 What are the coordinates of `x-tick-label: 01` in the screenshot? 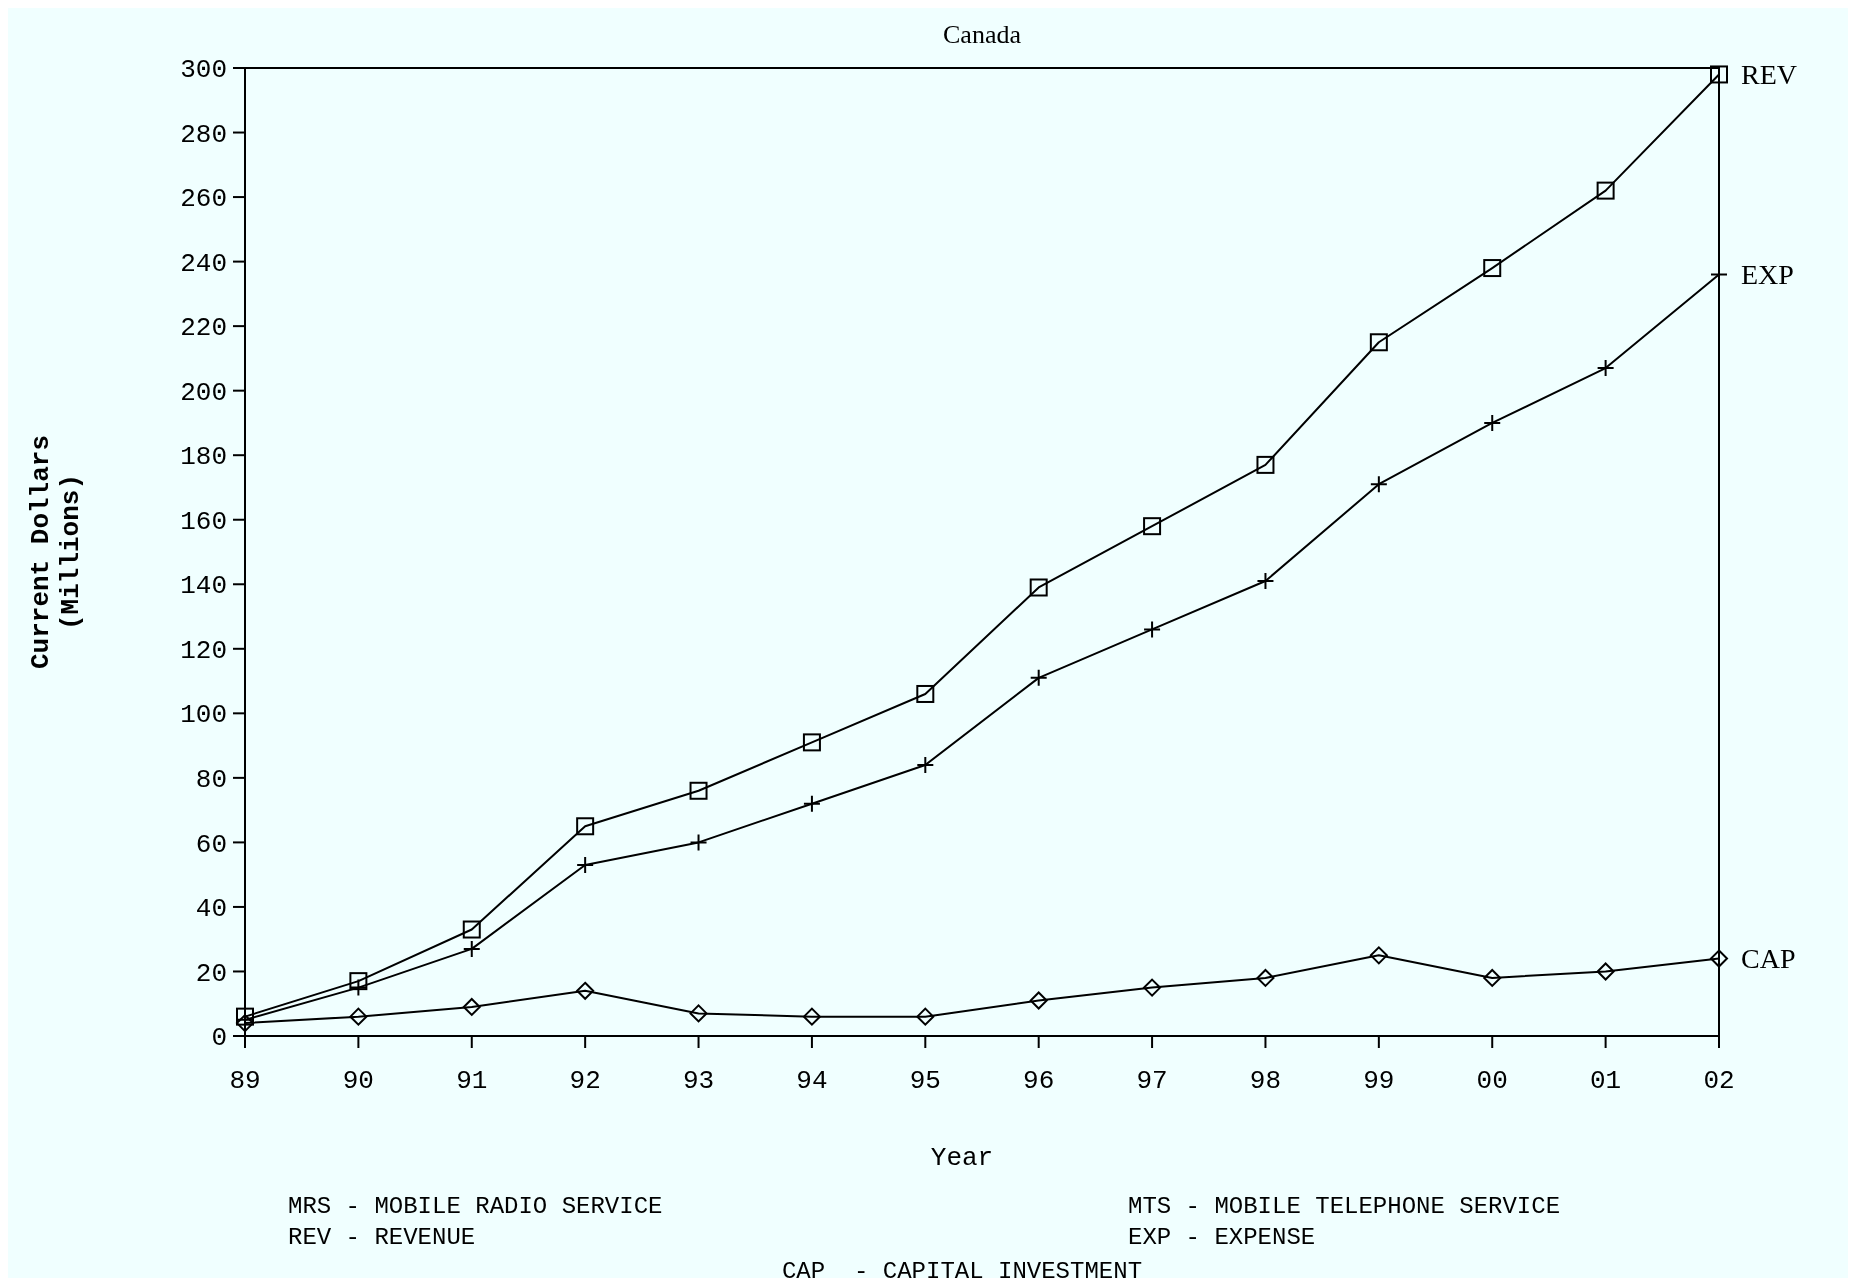 It's located at (1606, 1081).